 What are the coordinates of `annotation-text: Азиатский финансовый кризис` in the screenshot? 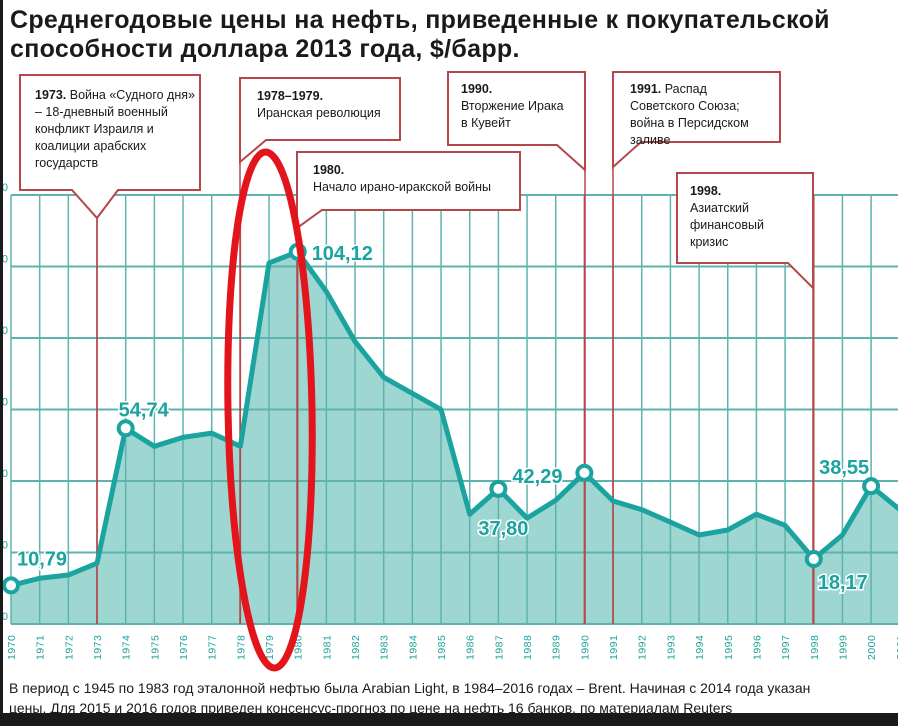 It's located at (727, 225).